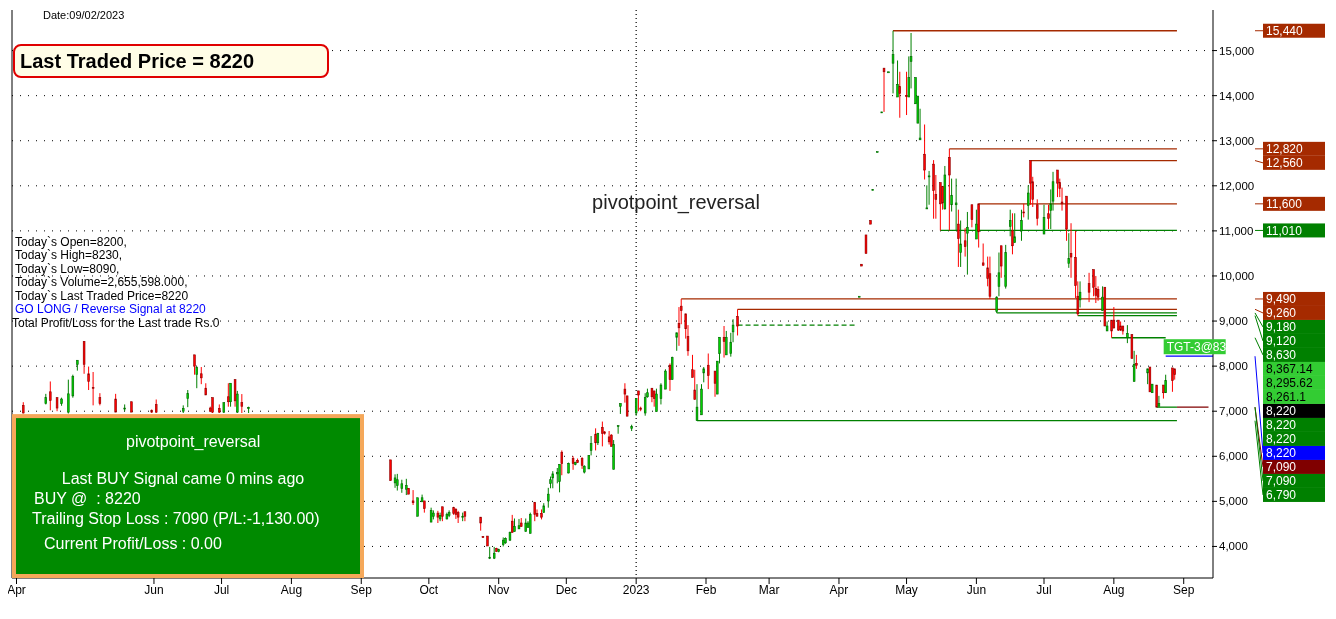 The image size is (1336, 619). What do you see at coordinates (1233, 366) in the screenshot?
I see `y-tick-label: 8,000` at bounding box center [1233, 366].